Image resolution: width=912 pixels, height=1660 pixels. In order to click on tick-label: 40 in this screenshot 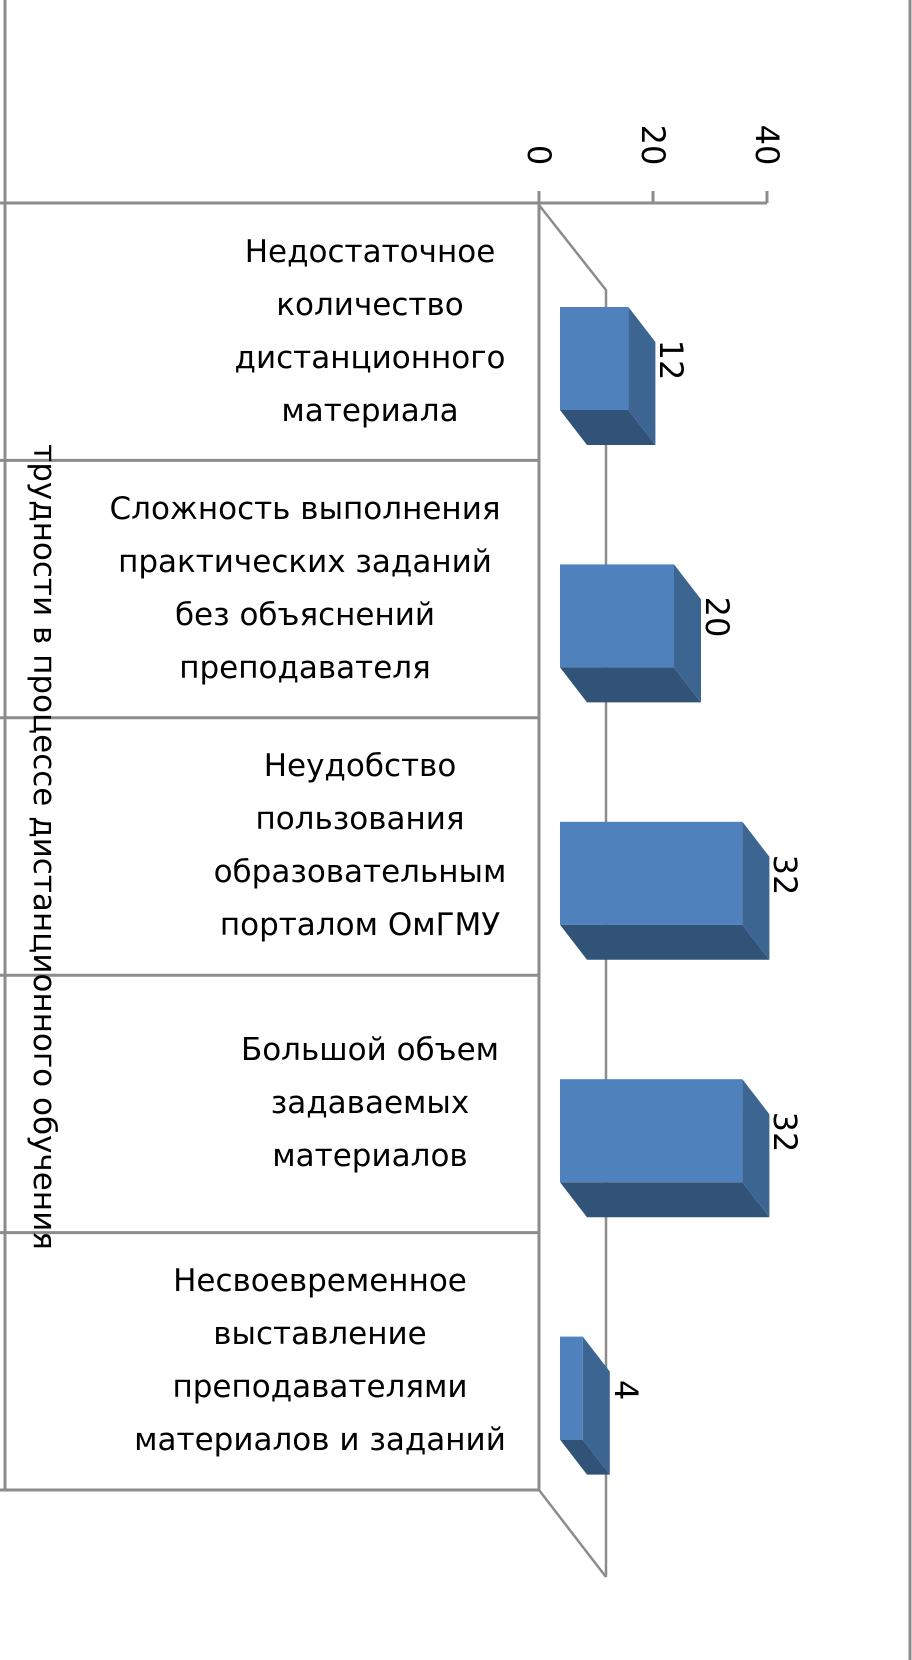, I will do `click(767, 145)`.